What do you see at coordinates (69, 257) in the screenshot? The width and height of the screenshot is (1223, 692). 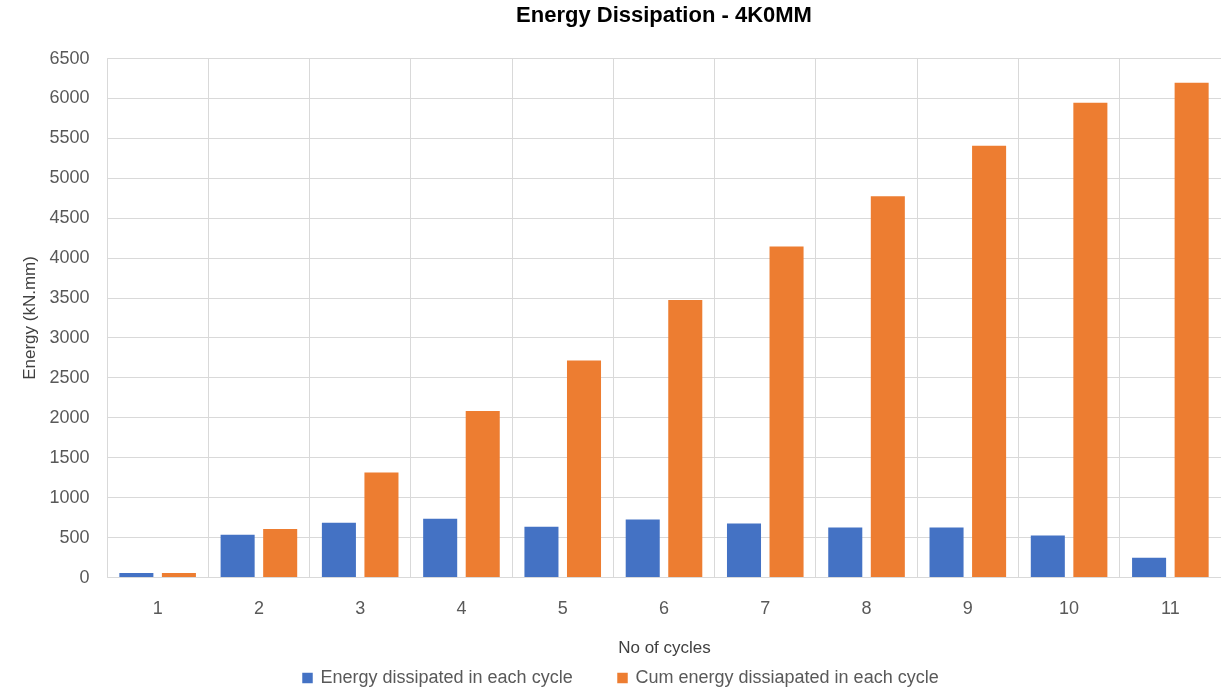 I see `y-tick-label: 4000` at bounding box center [69, 257].